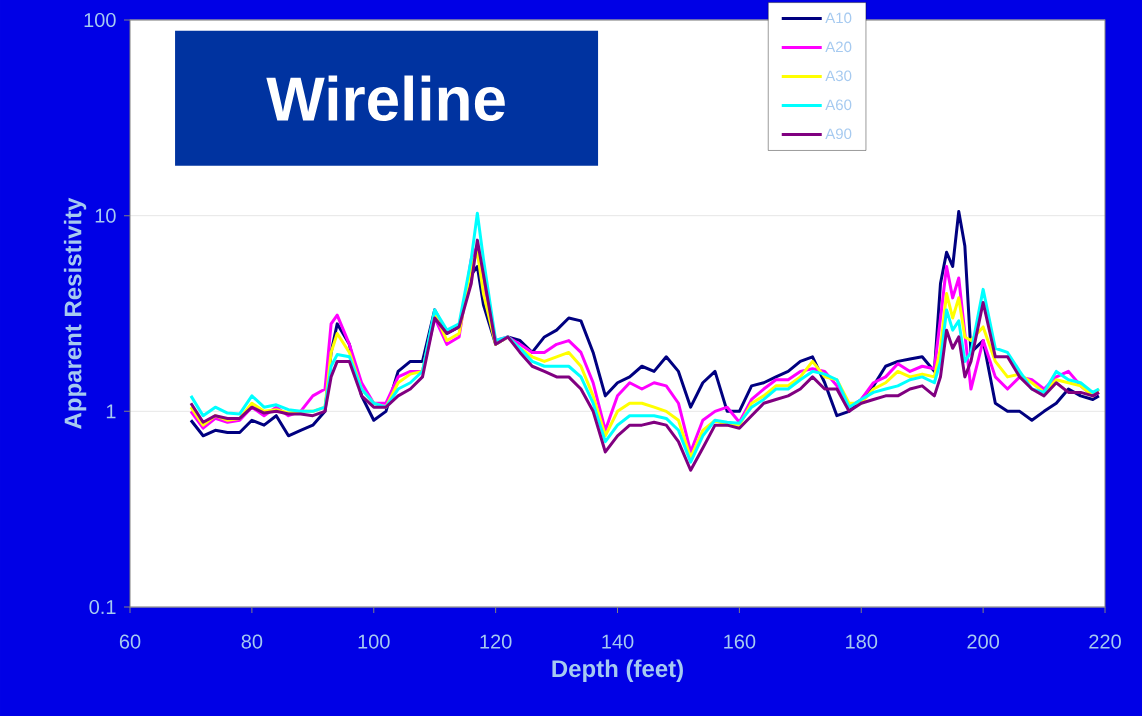  Describe the element at coordinates (983, 641) in the screenshot. I see `x-tick-label: 200` at that location.